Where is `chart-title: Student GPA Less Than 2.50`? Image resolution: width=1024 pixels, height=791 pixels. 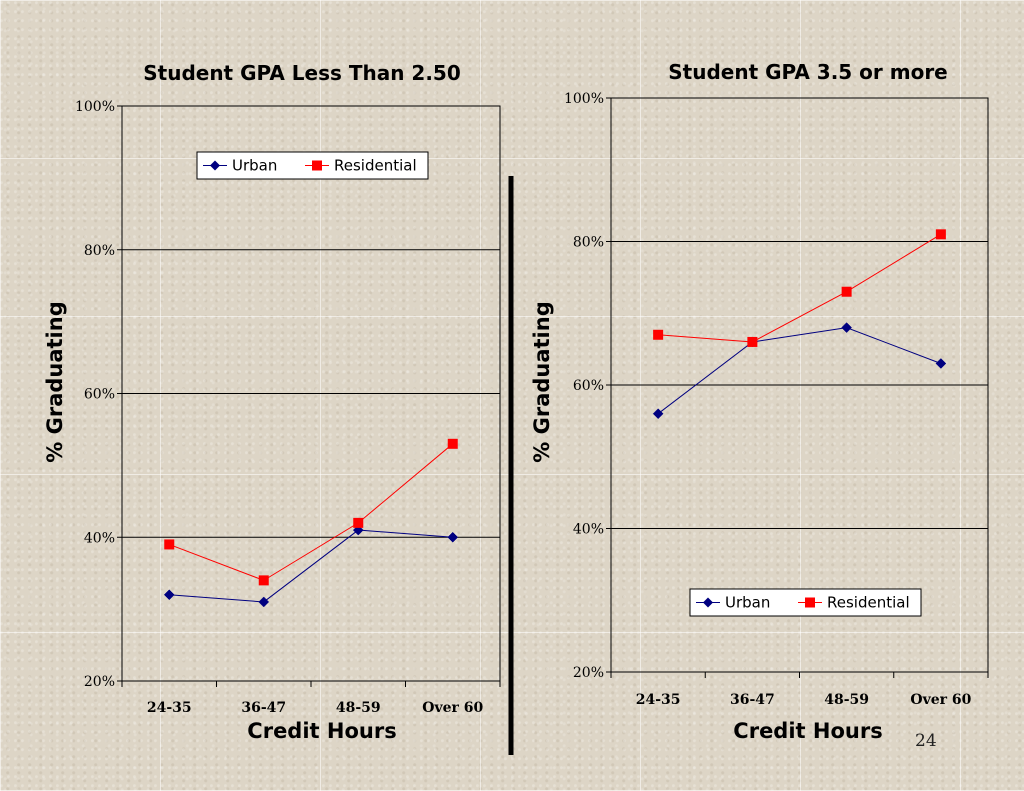 chart-title: Student GPA Less Than 2.50 is located at coordinates (302, 73).